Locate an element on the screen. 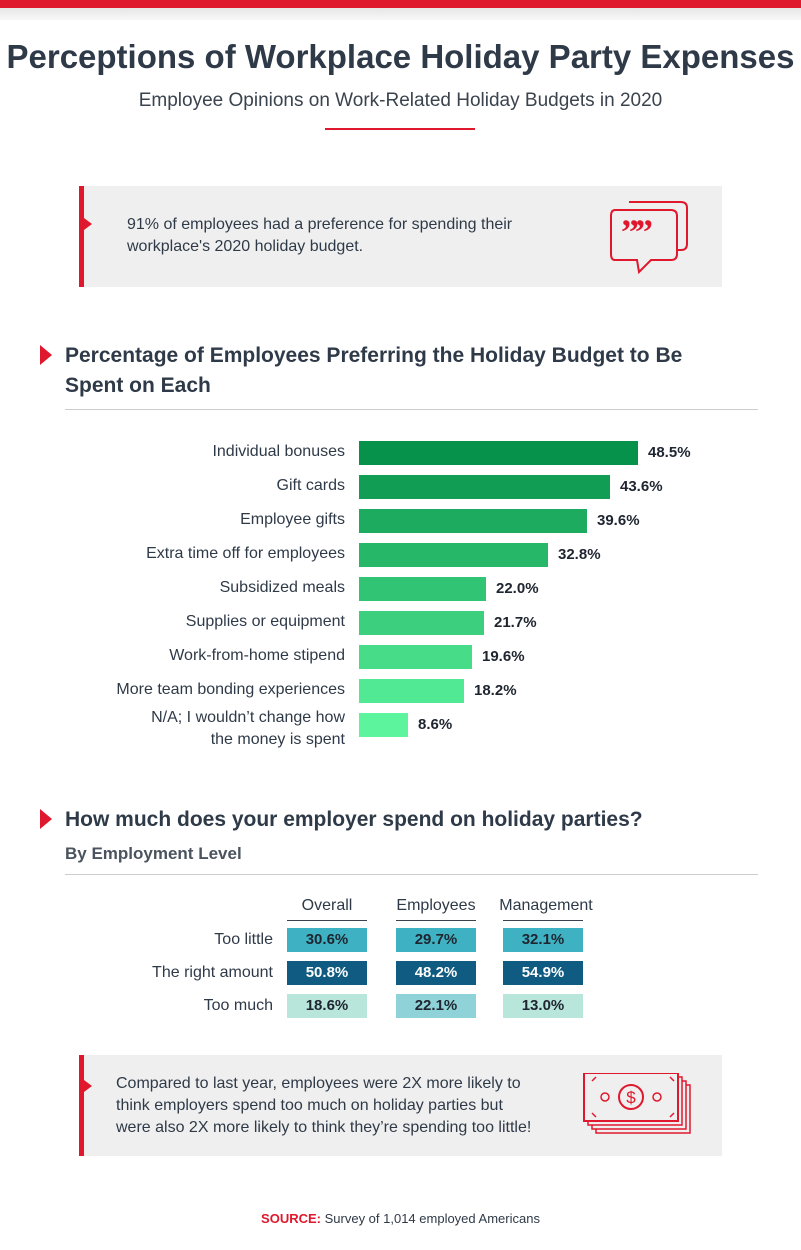 Image resolution: width=801 pixels, height=1250 pixels. callout-text-line: workplace's 2020 holiday budget. is located at coordinates (245, 246).